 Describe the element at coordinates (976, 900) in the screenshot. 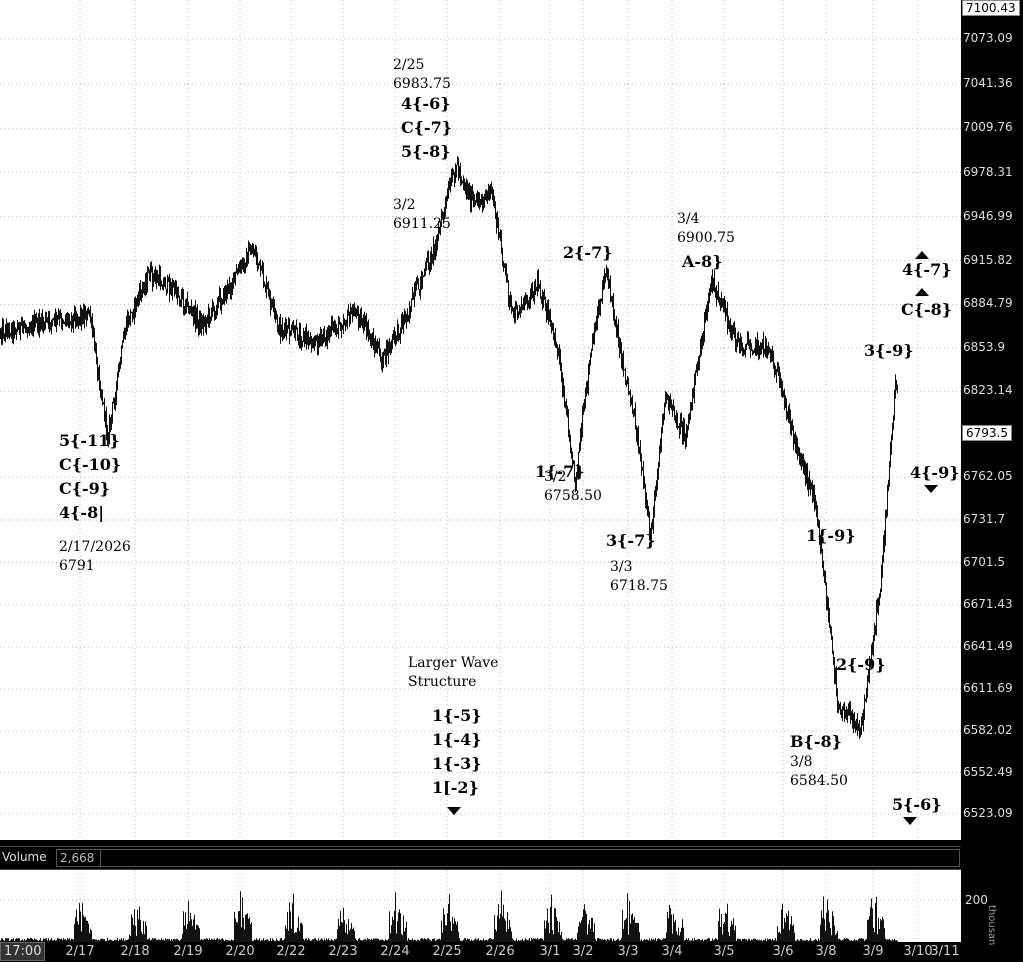

I see `volume-tick-label: 200` at that location.